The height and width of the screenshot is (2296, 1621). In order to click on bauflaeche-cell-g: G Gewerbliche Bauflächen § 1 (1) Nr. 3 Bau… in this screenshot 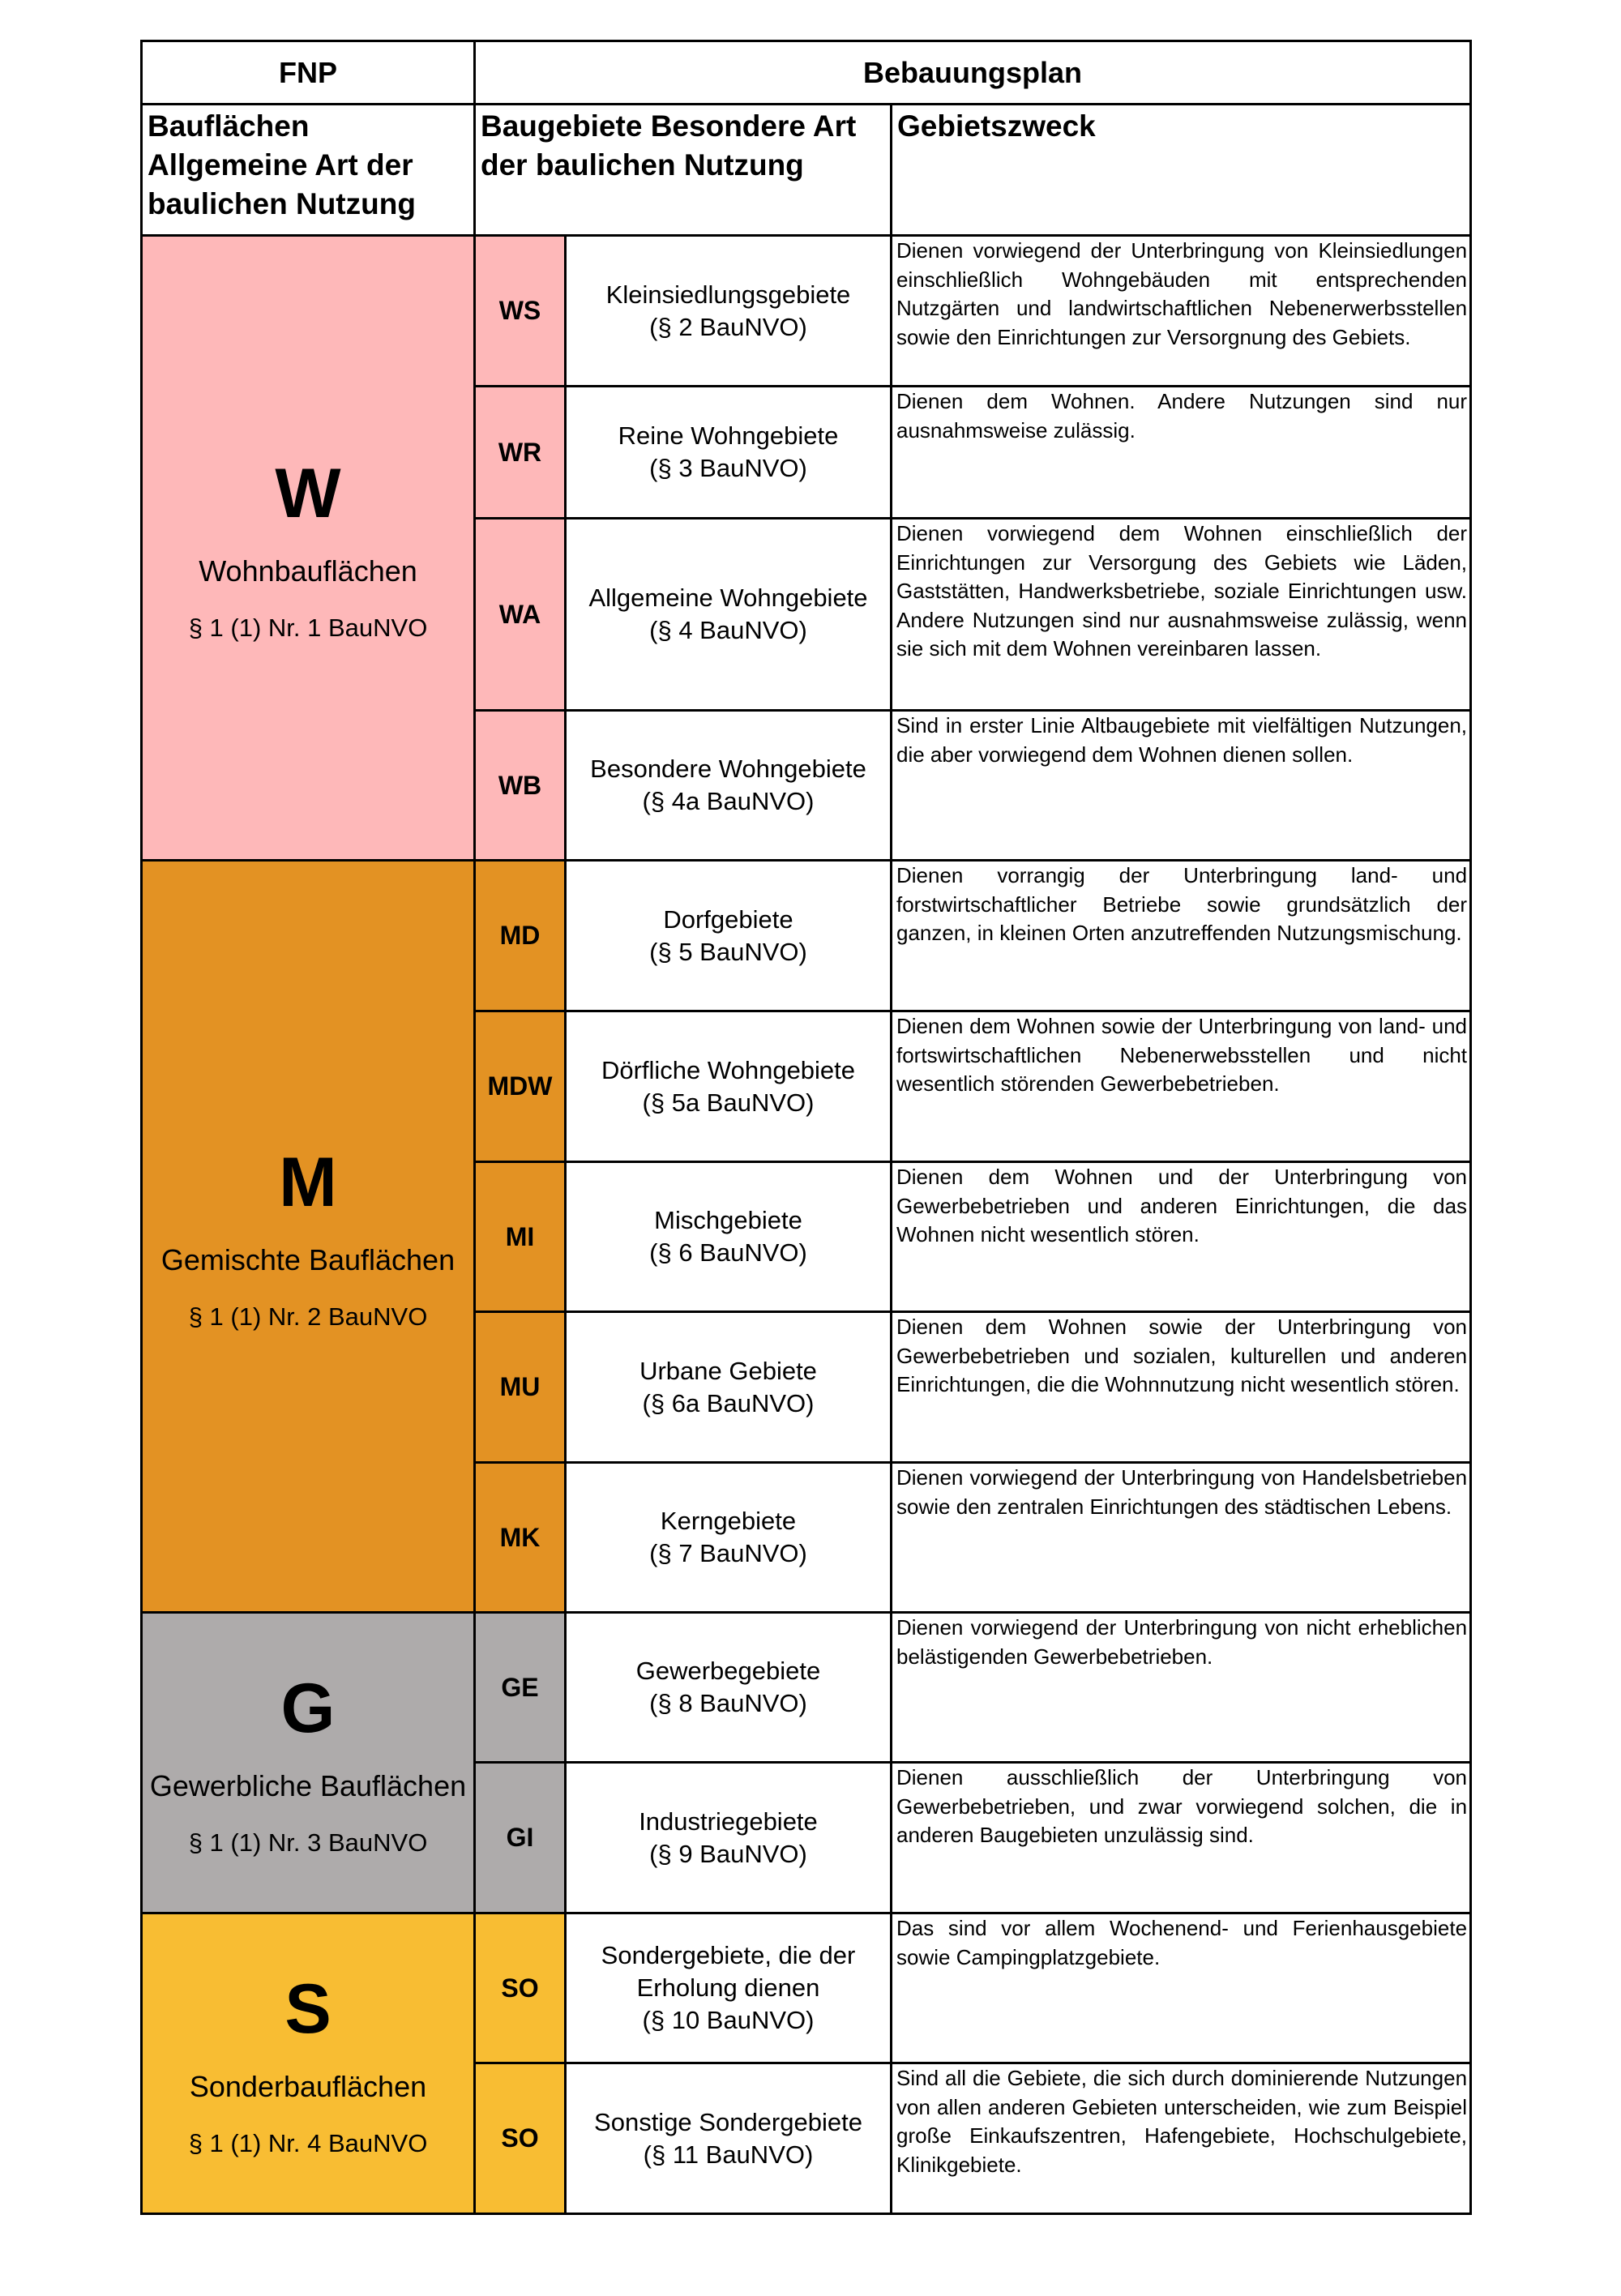, I will do `click(308, 1762)`.